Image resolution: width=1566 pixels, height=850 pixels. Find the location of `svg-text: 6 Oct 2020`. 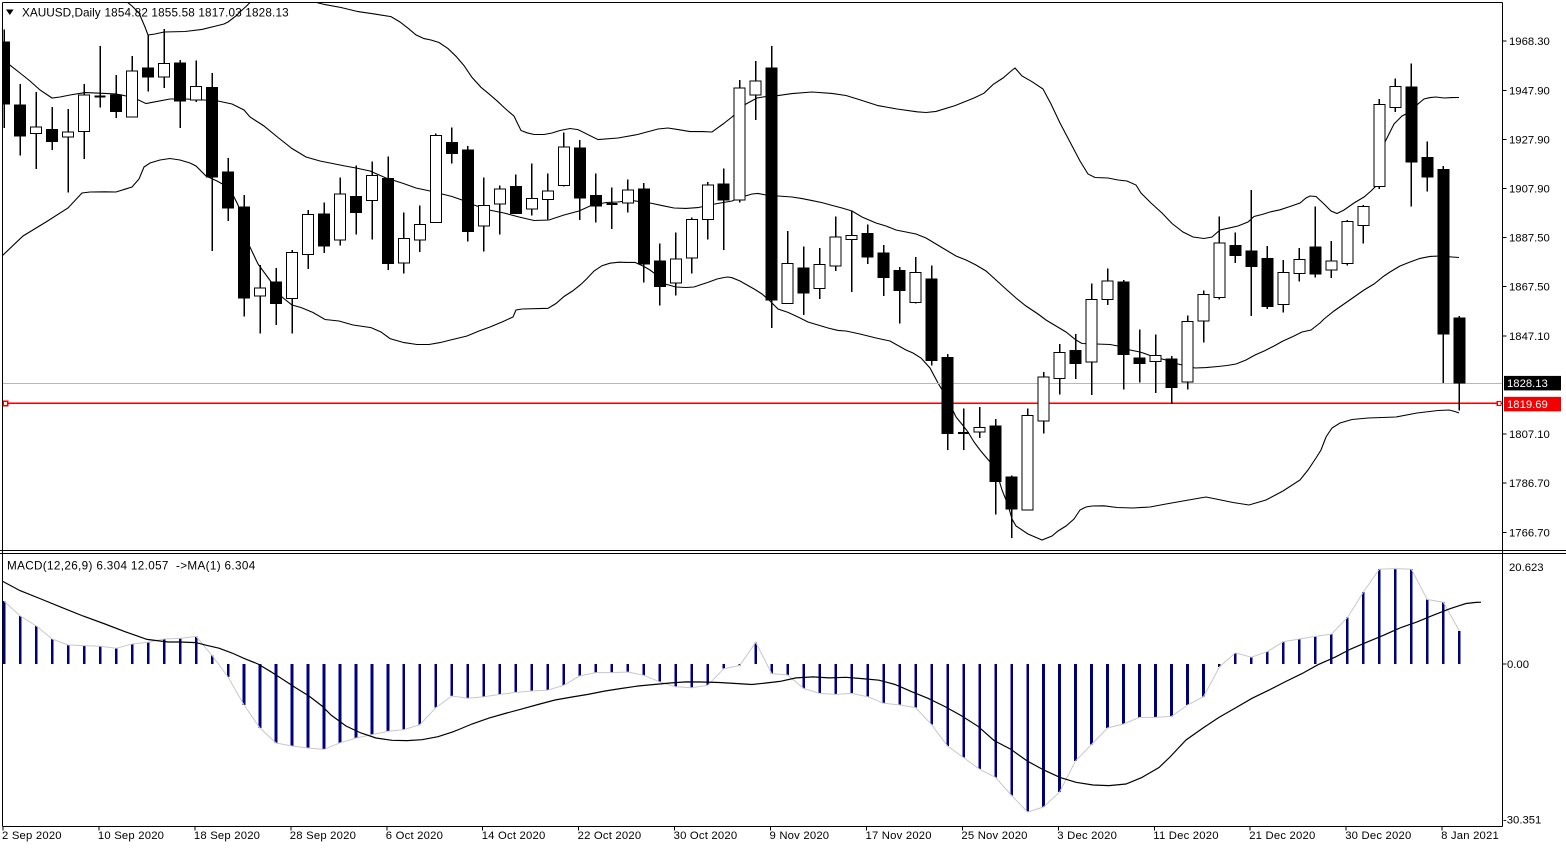

svg-text: 6 Oct 2020 is located at coordinates (414, 836).